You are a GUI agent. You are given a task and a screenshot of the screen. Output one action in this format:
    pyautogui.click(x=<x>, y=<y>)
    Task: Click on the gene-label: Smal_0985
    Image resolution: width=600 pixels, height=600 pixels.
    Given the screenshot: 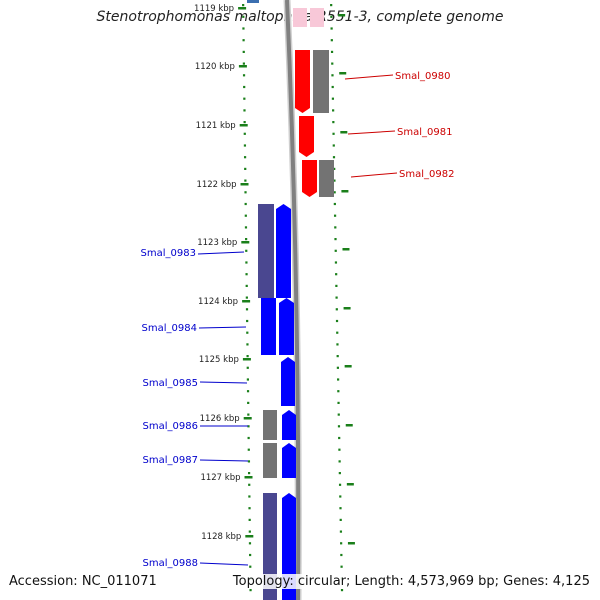 What is the action you would take?
    pyautogui.click(x=170, y=383)
    